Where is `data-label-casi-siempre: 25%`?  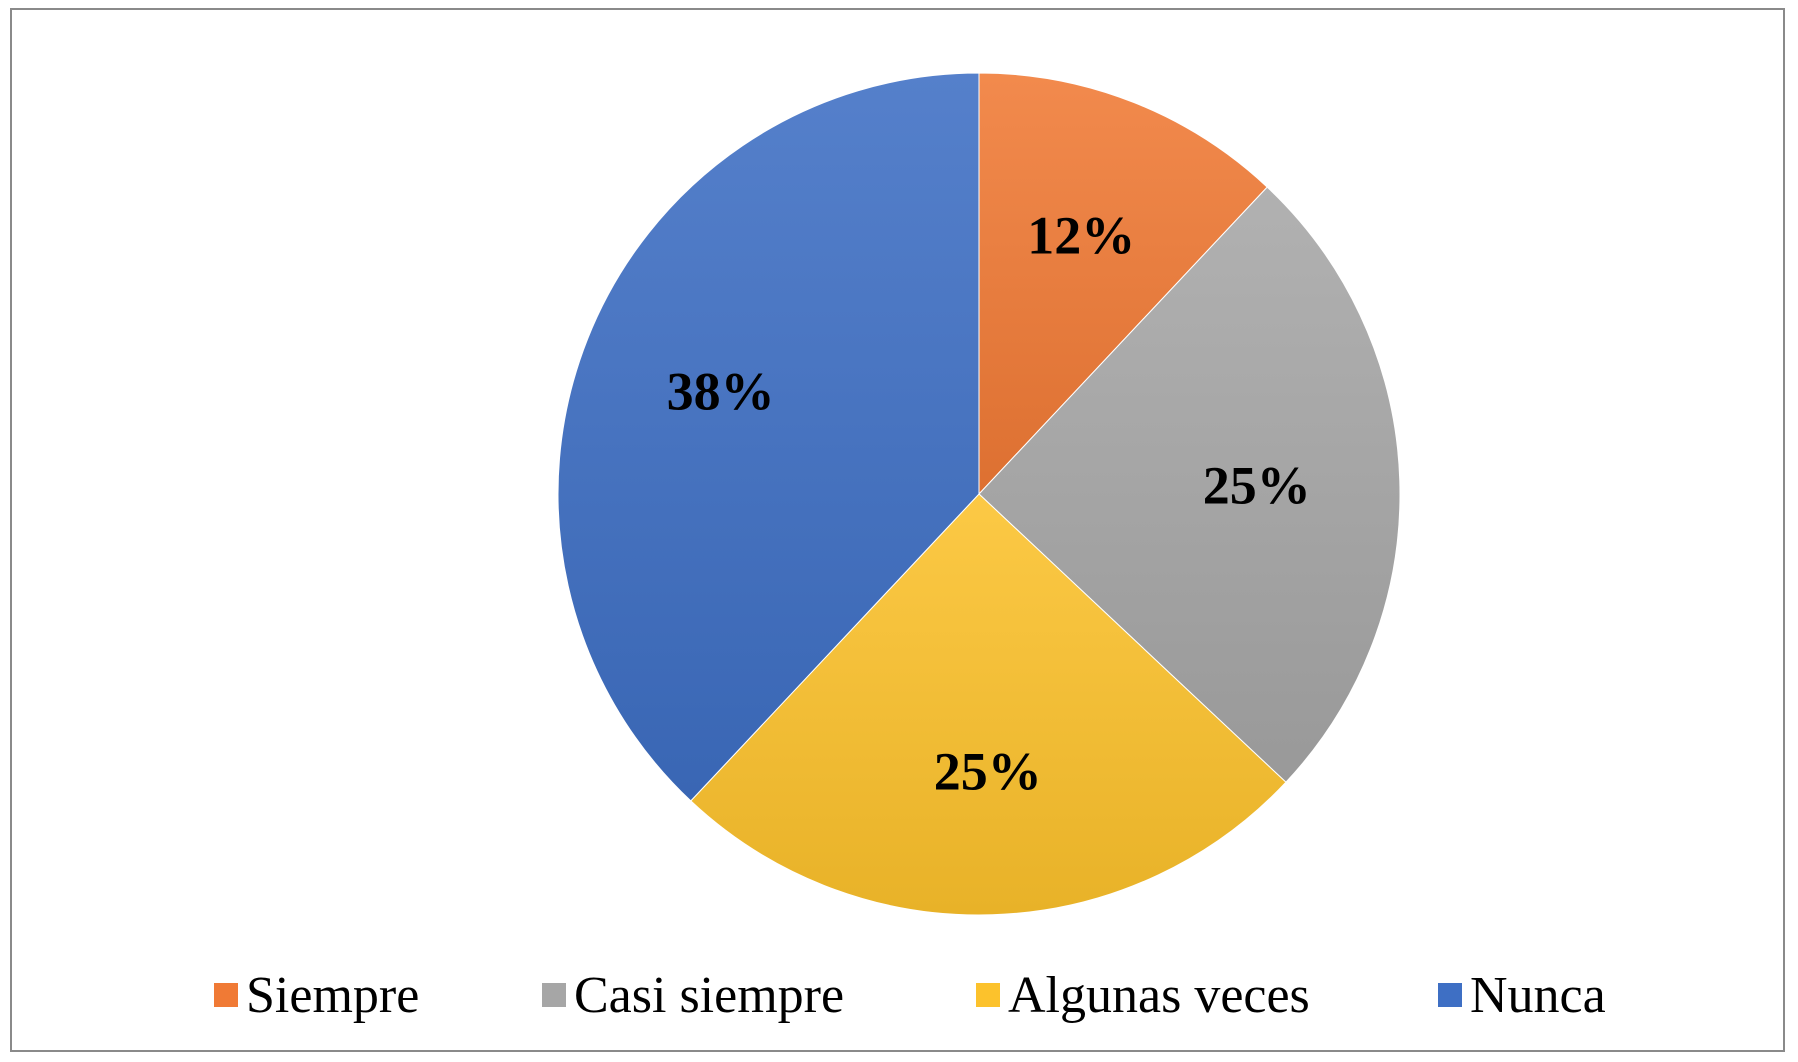 data-label-casi-siempre: 25% is located at coordinates (1257, 485).